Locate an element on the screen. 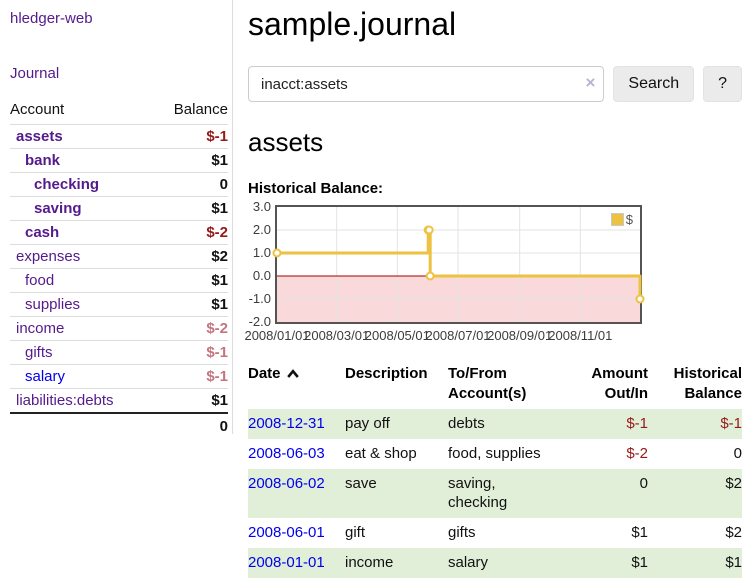 Image resolution: width=742 pixels, height=582 pixels. sidebar-item-journal: Journal is located at coordinates (35, 73).